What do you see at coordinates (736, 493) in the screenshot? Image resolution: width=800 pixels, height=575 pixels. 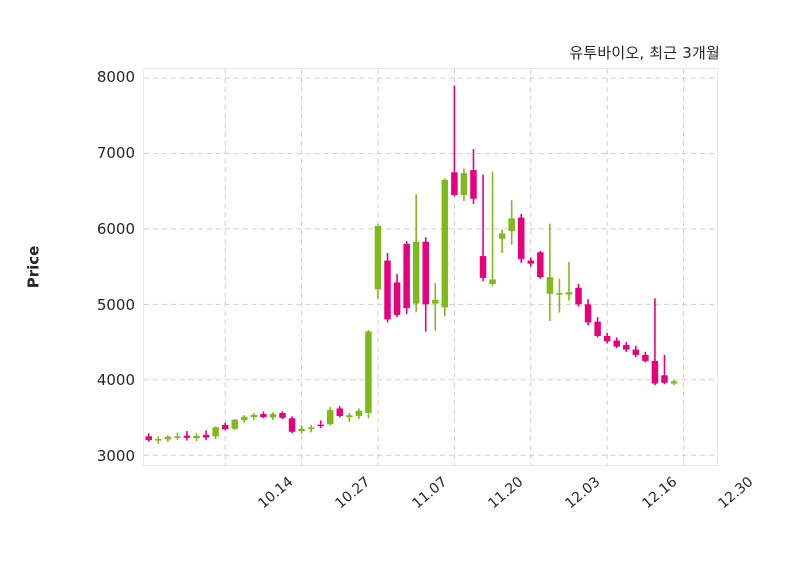 I see `x-tick-label: 12.30` at bounding box center [736, 493].